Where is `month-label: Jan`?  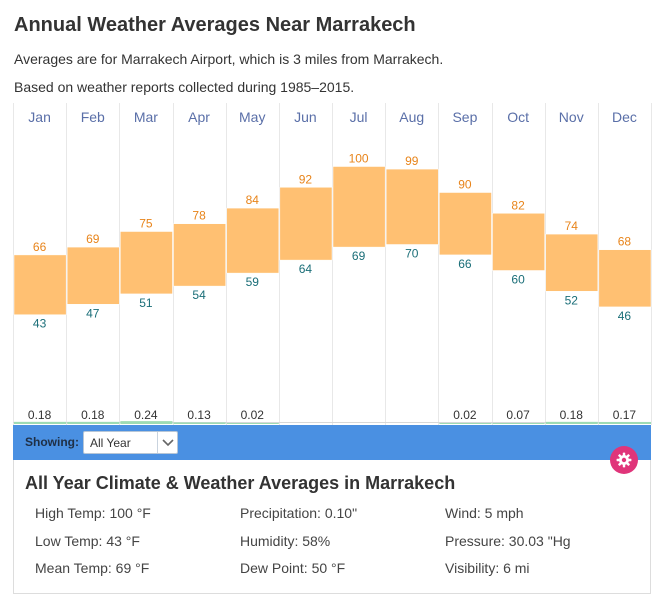
month-label: Jan is located at coordinates (39, 117).